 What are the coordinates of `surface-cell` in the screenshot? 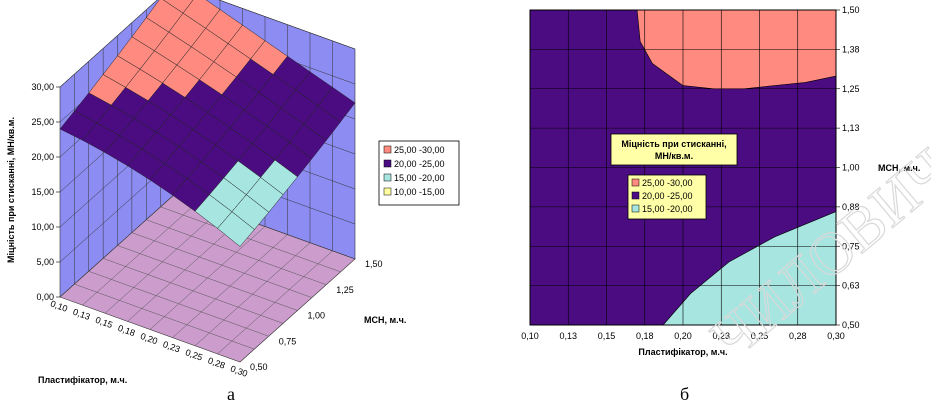 It's located at (236, 229).